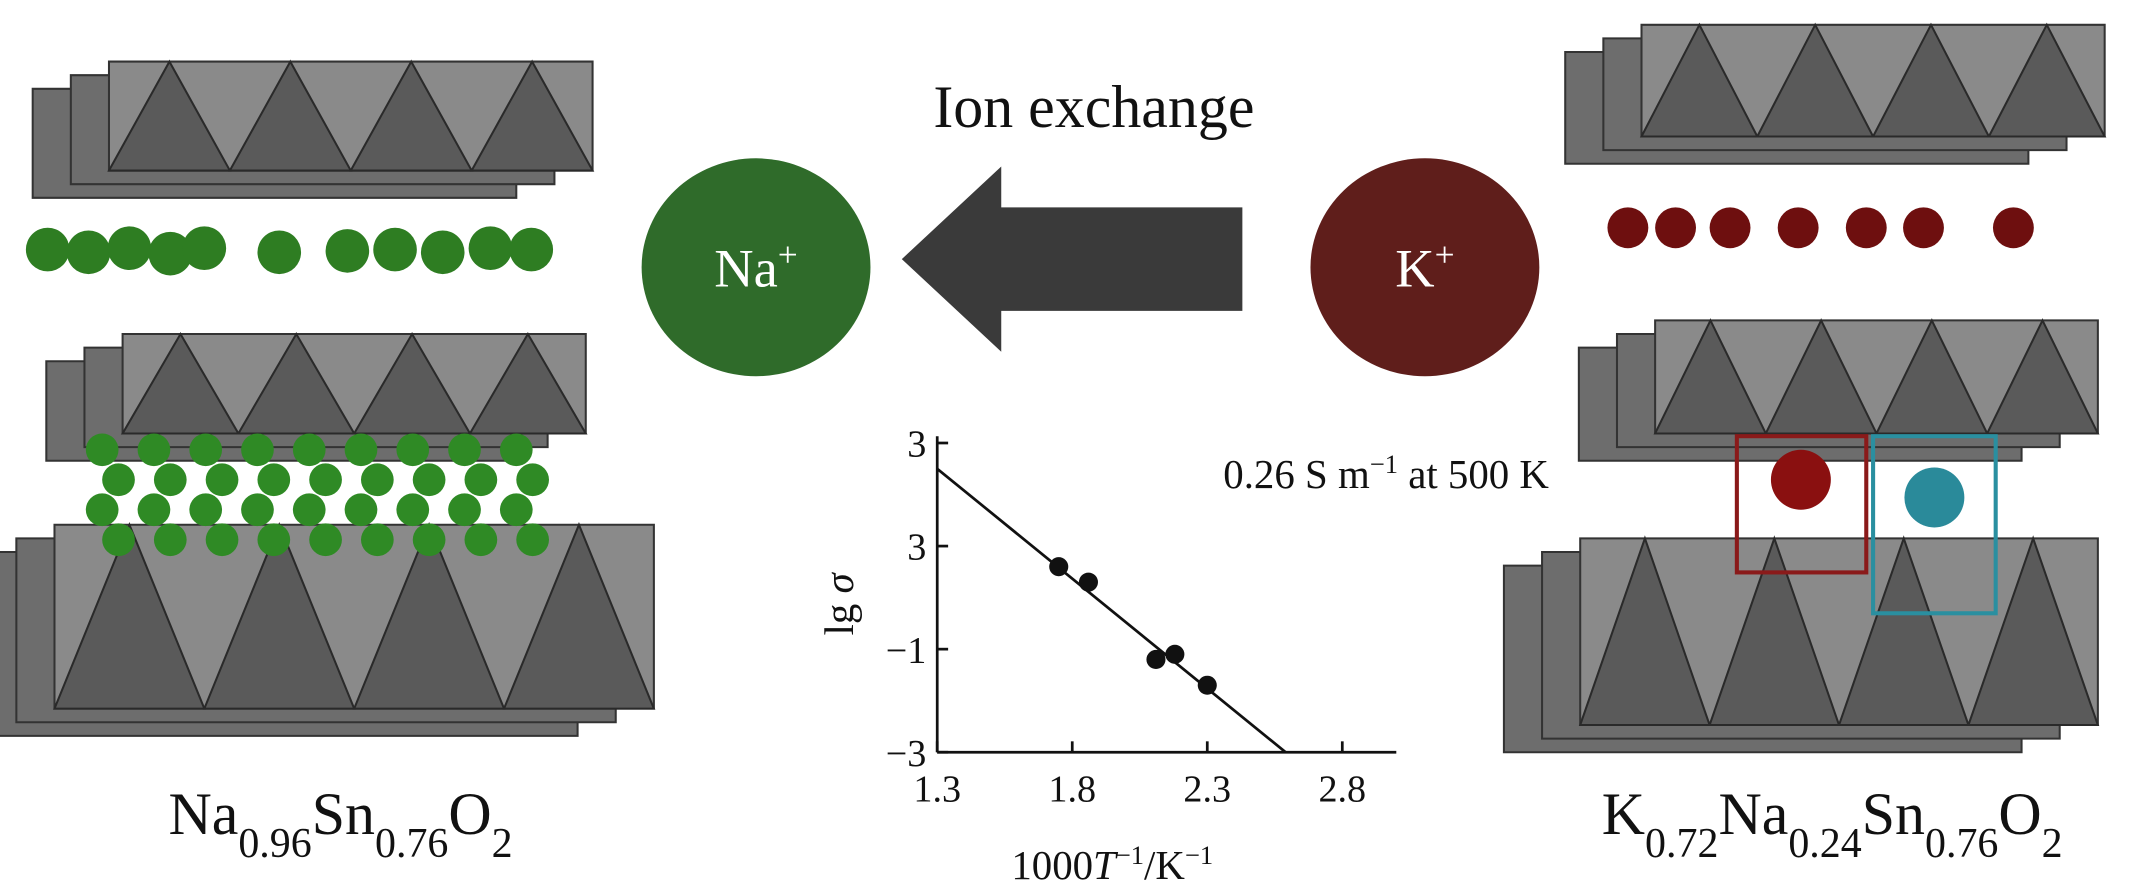 The image size is (2136, 886). Describe the element at coordinates (839, 615) in the screenshot. I see `text-part: lg` at that location.